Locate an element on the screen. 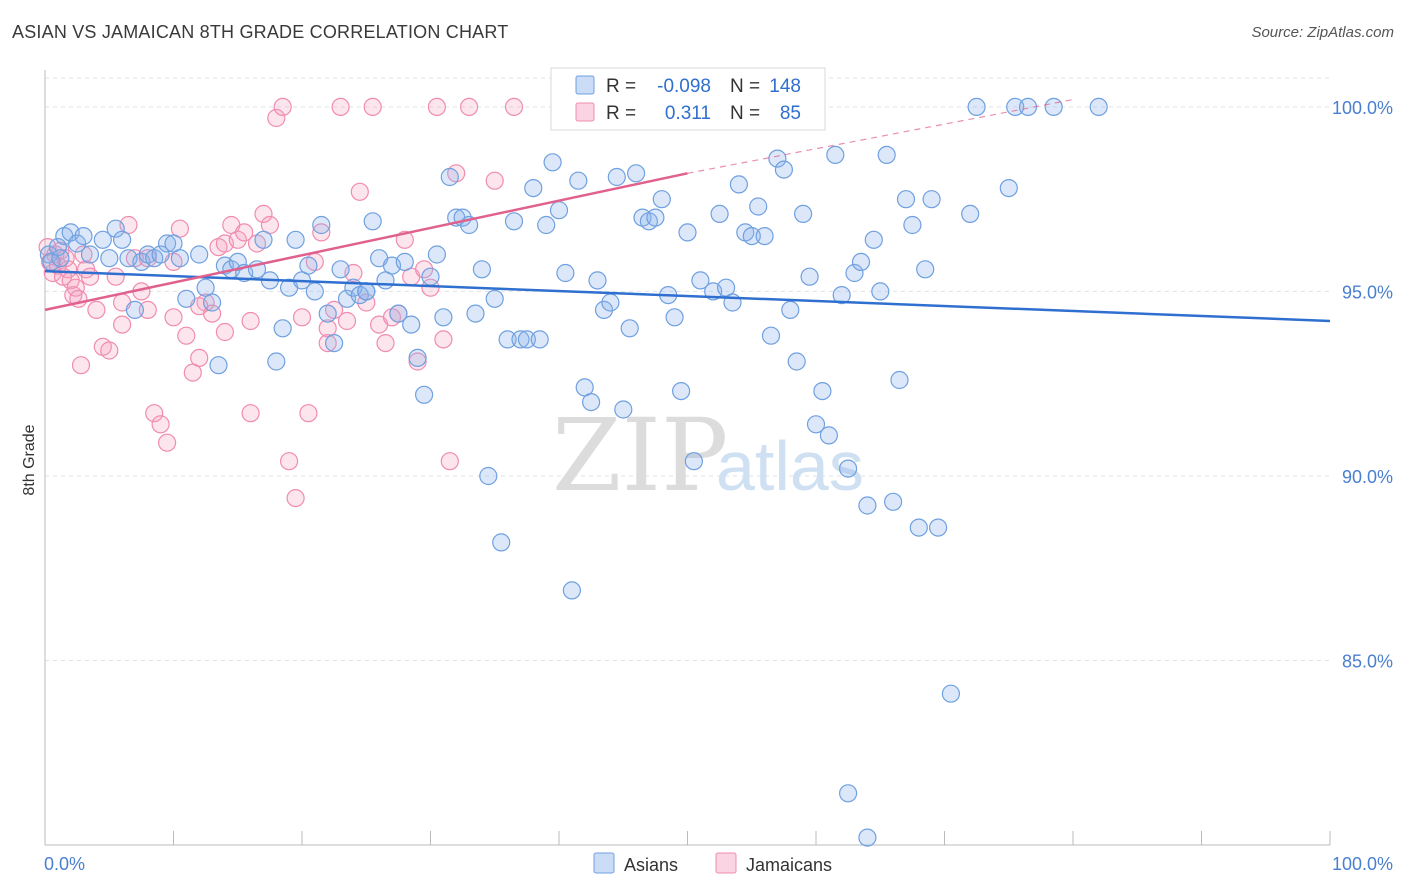 This screenshot has height=892, width=1406. legend: Asians Jamaicans is located at coordinates (712, 863).